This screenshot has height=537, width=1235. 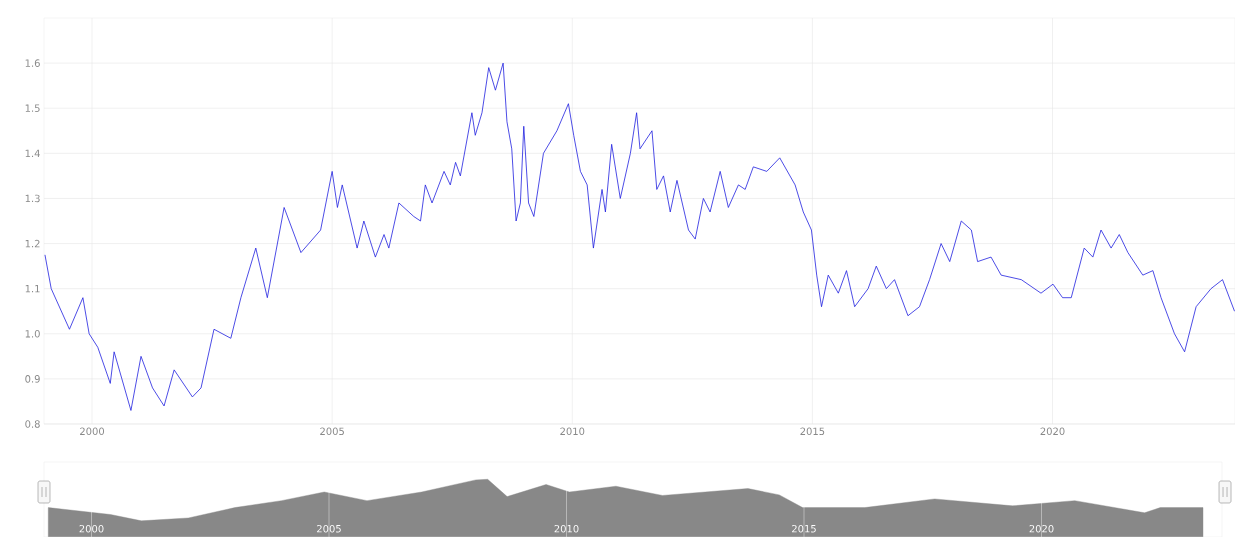 I want to click on y-tick-label: 0.9, so click(x=32, y=379).